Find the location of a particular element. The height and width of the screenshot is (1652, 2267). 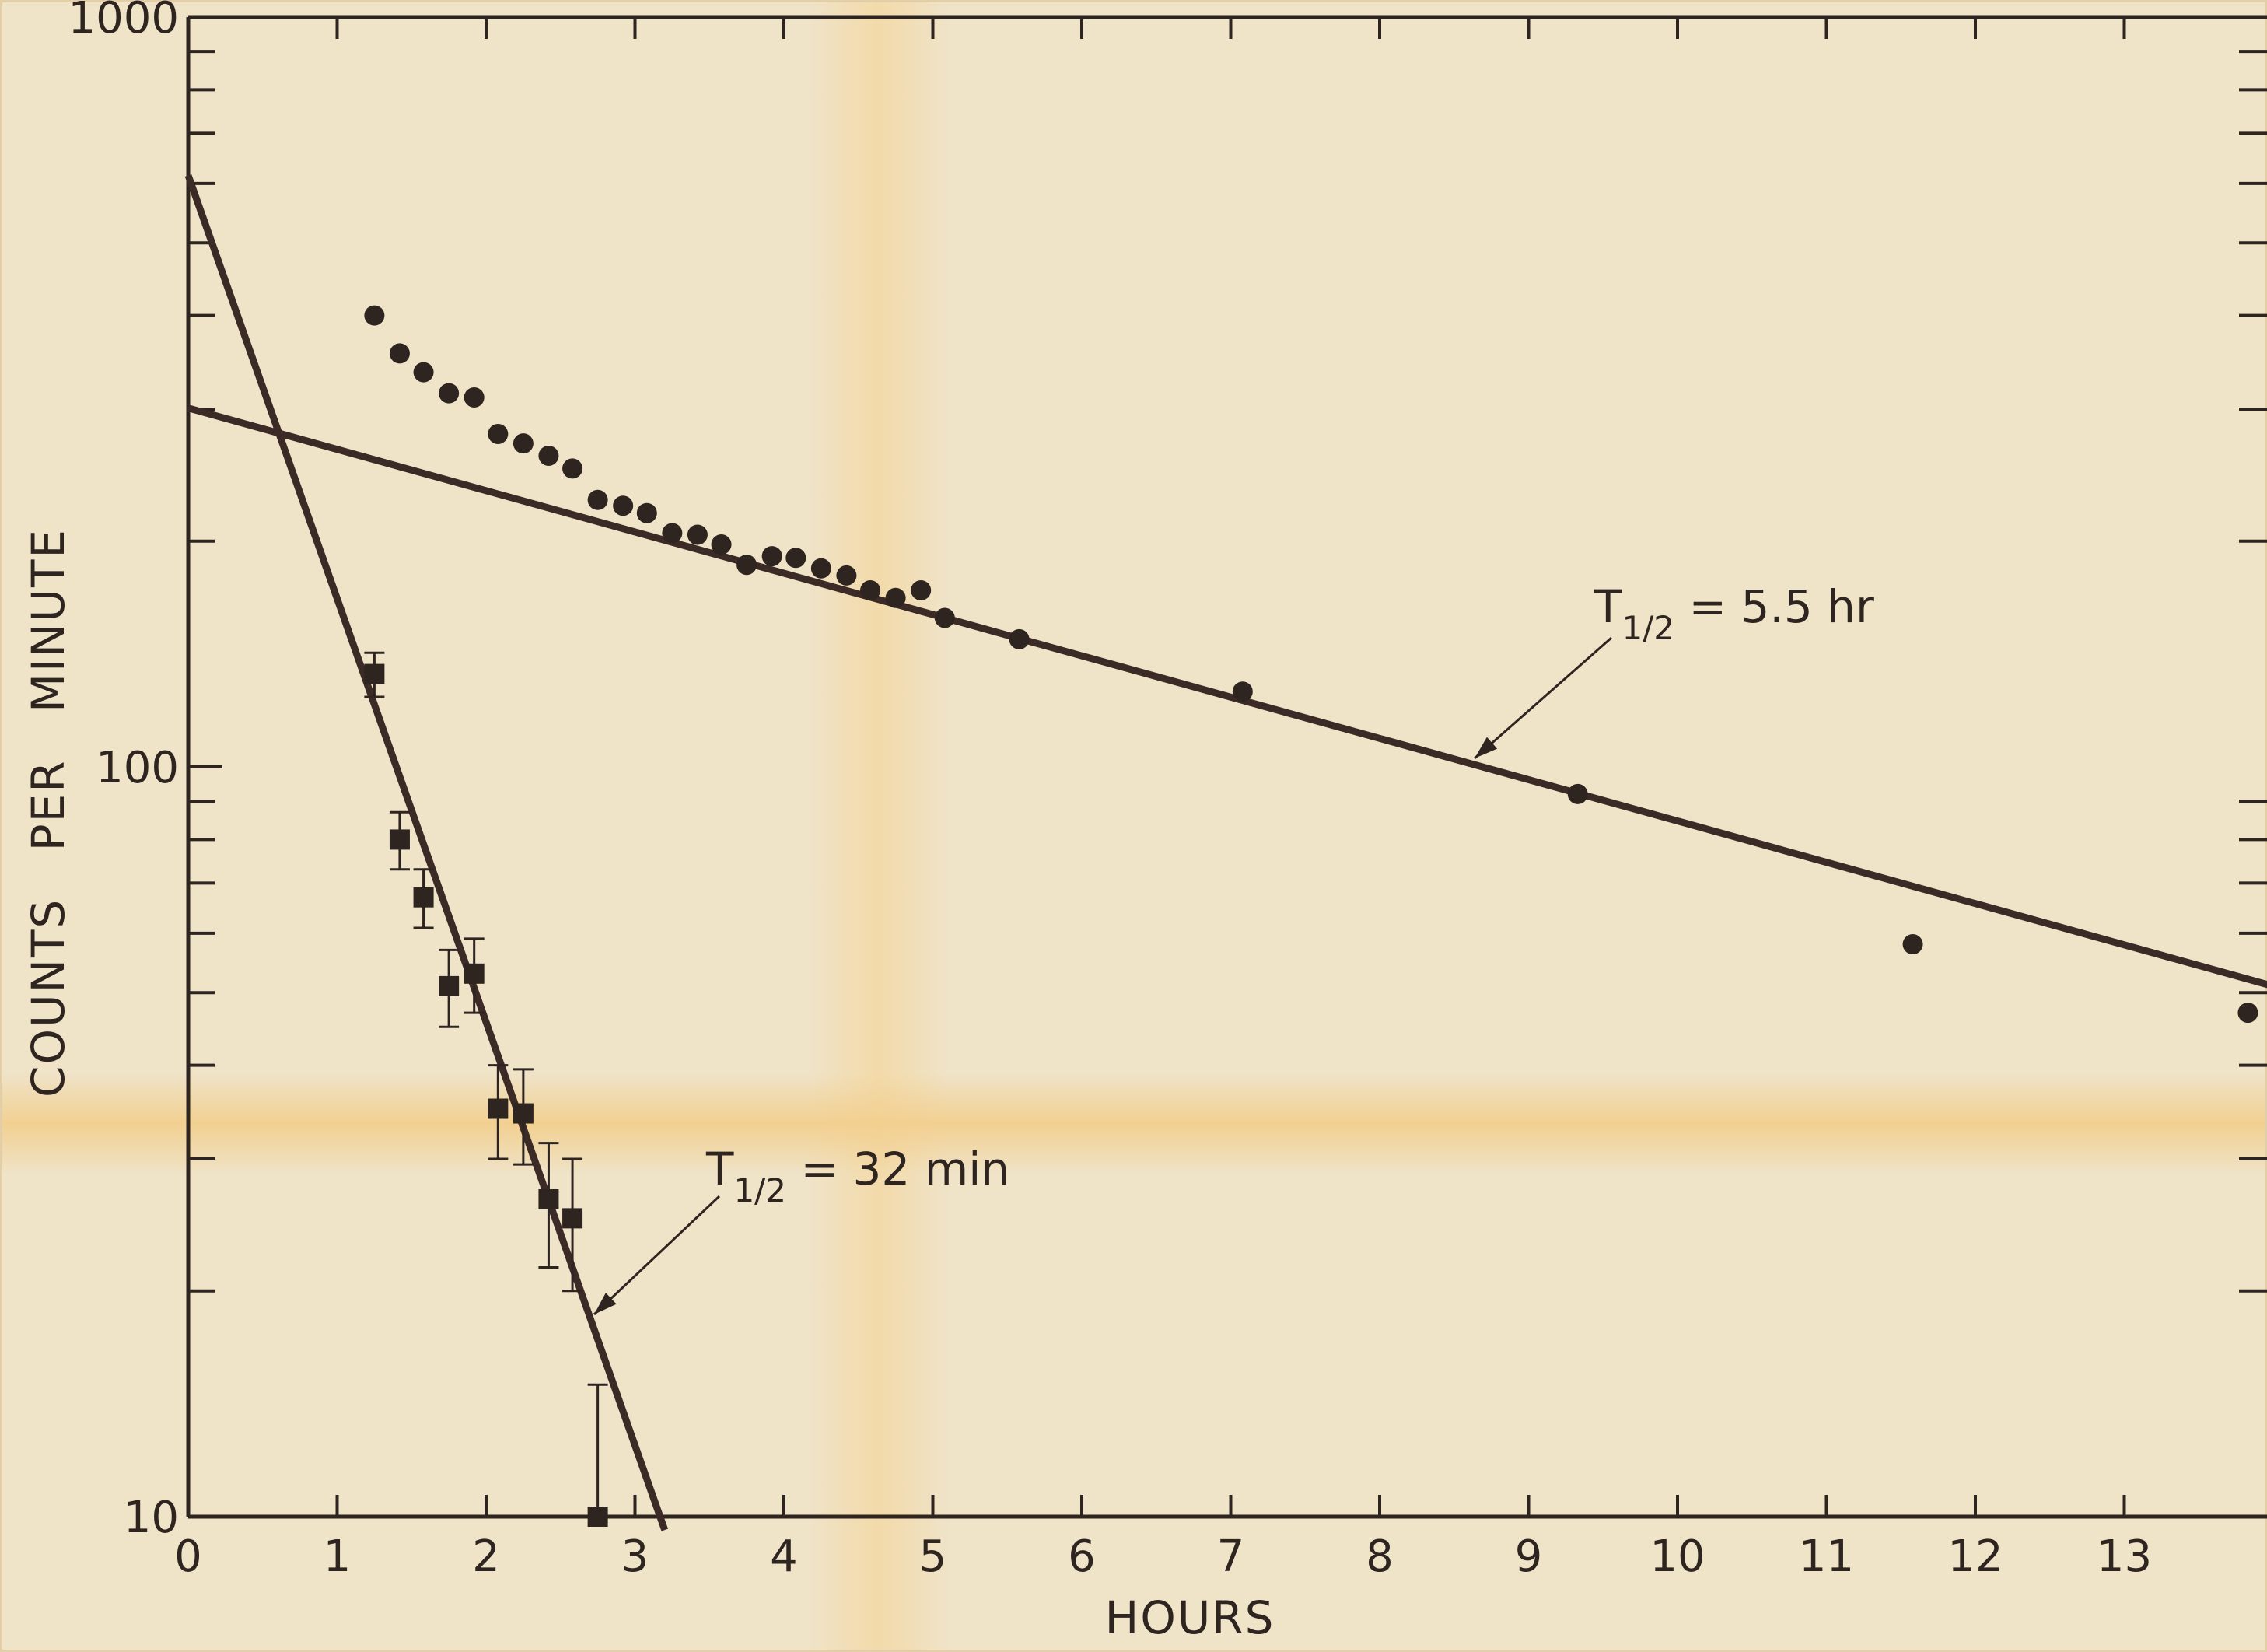

x-axis-title: HOURS is located at coordinates (1190, 1618).